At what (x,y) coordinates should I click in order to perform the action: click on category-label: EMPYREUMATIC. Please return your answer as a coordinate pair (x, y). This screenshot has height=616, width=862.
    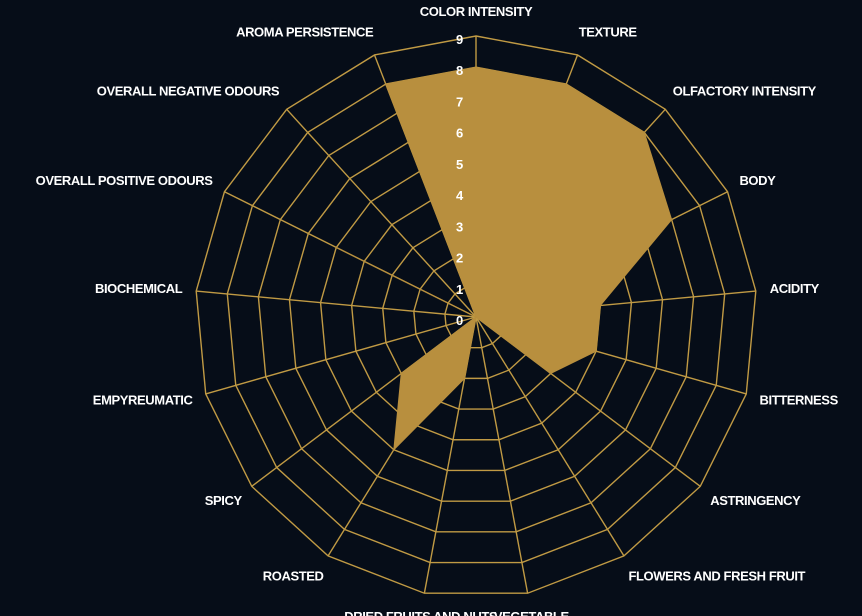
    Looking at the image, I should click on (143, 399).